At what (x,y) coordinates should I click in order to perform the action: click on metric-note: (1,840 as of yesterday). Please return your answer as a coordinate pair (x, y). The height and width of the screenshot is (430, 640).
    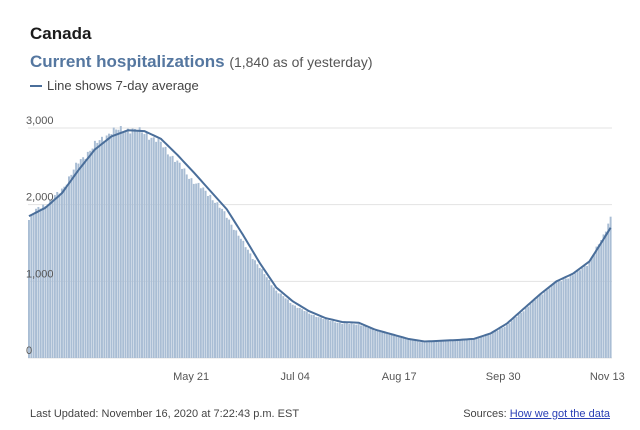
    Looking at the image, I should click on (301, 62).